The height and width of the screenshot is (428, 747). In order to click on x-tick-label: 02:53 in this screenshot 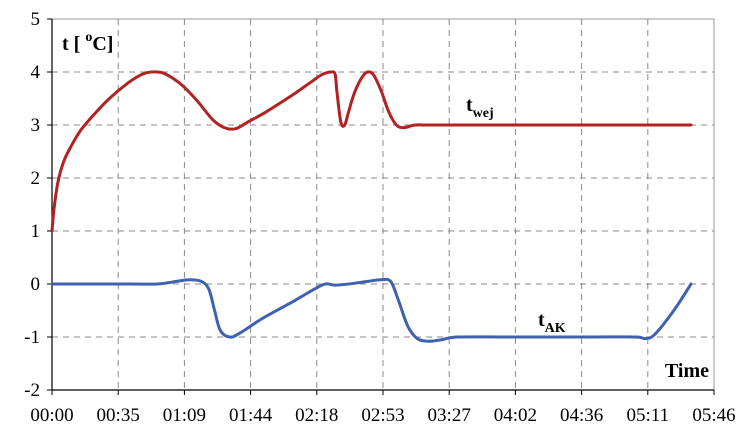, I will do `click(382, 415)`.